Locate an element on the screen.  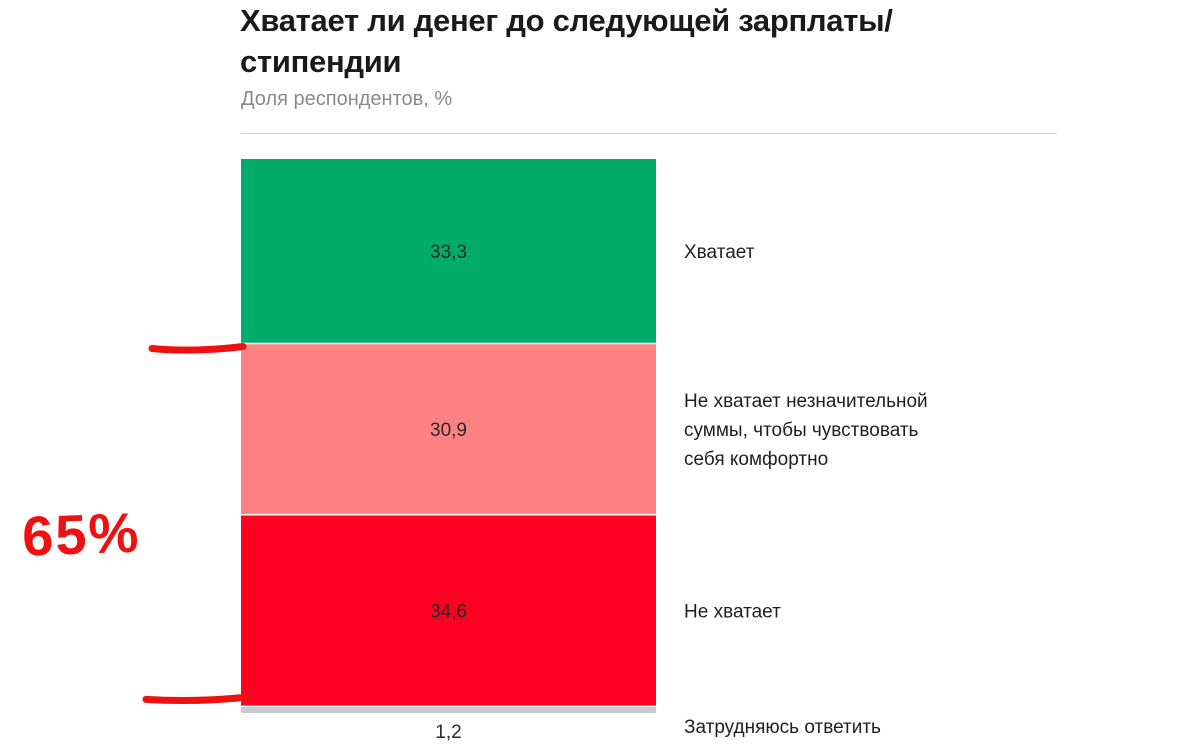
category-label-1: Хватает is located at coordinates (719, 252).